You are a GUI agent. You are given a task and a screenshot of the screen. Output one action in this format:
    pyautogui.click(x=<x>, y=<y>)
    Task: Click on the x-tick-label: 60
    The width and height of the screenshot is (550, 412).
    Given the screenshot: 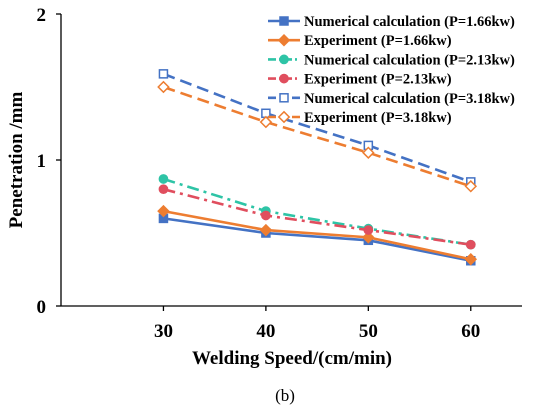 What is the action you would take?
    pyautogui.click(x=470, y=331)
    